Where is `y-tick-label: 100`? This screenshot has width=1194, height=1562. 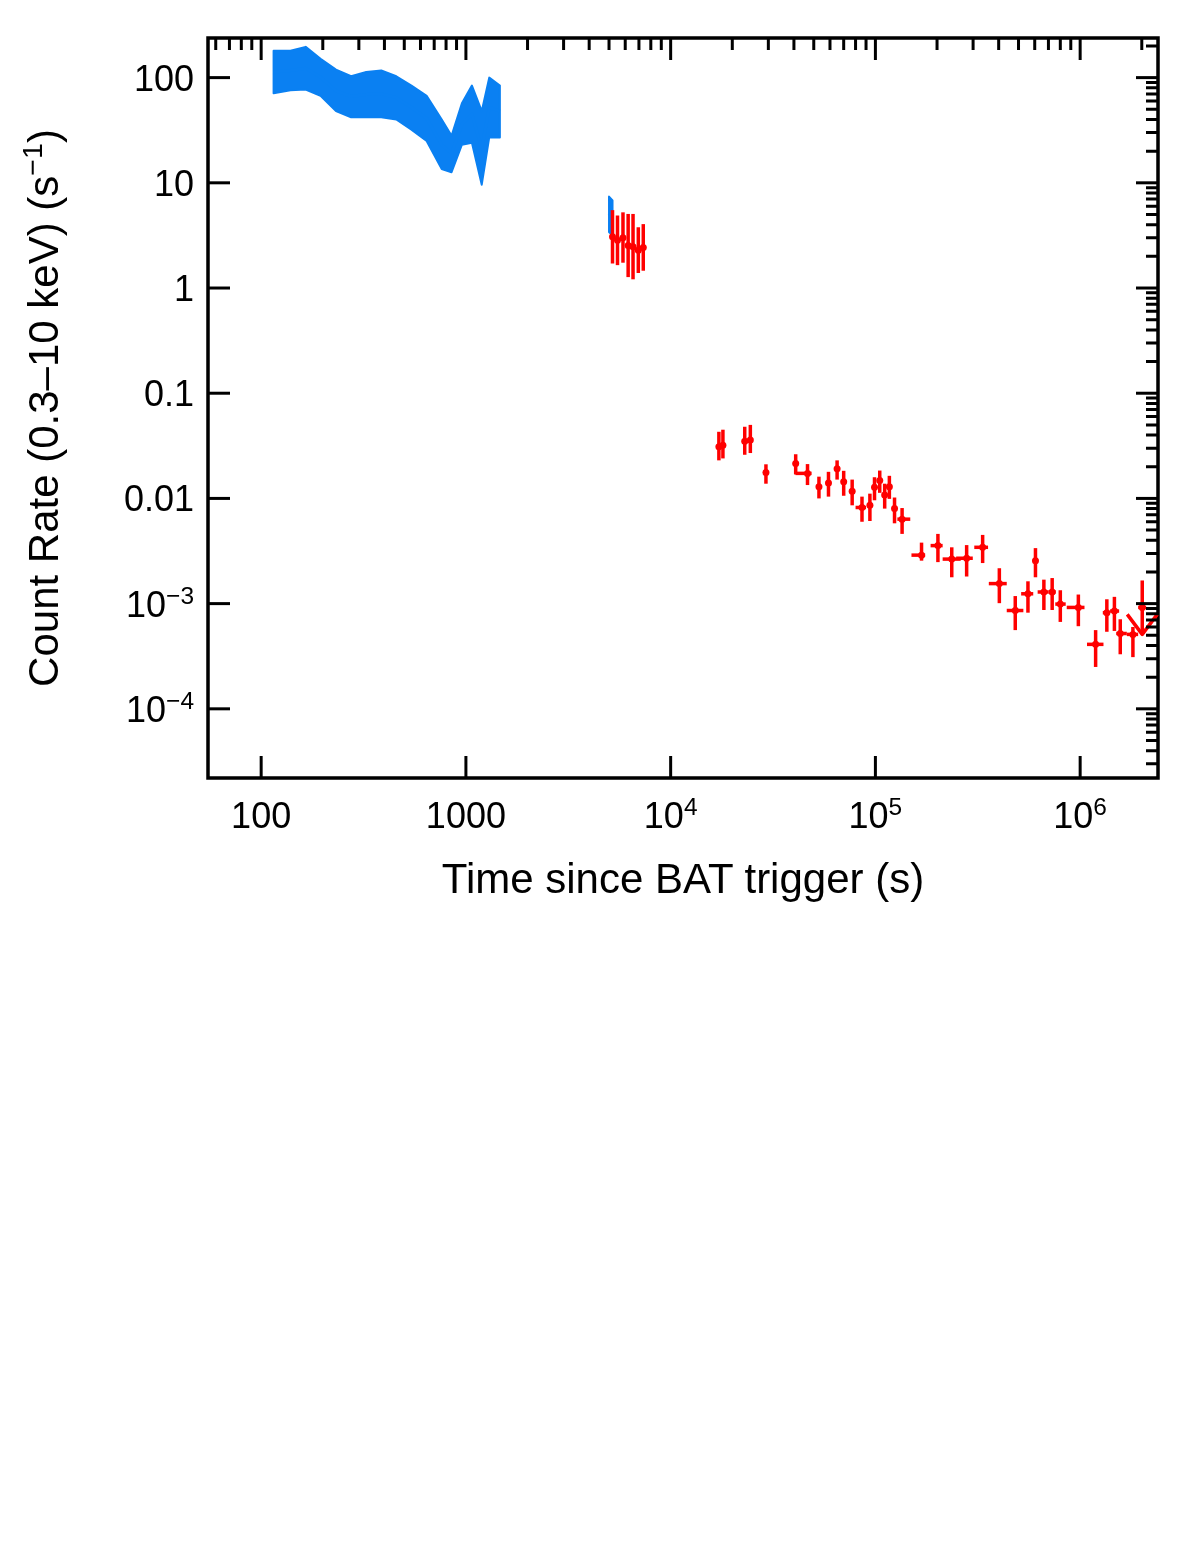
y-tick-label: 100 is located at coordinates (163, 78).